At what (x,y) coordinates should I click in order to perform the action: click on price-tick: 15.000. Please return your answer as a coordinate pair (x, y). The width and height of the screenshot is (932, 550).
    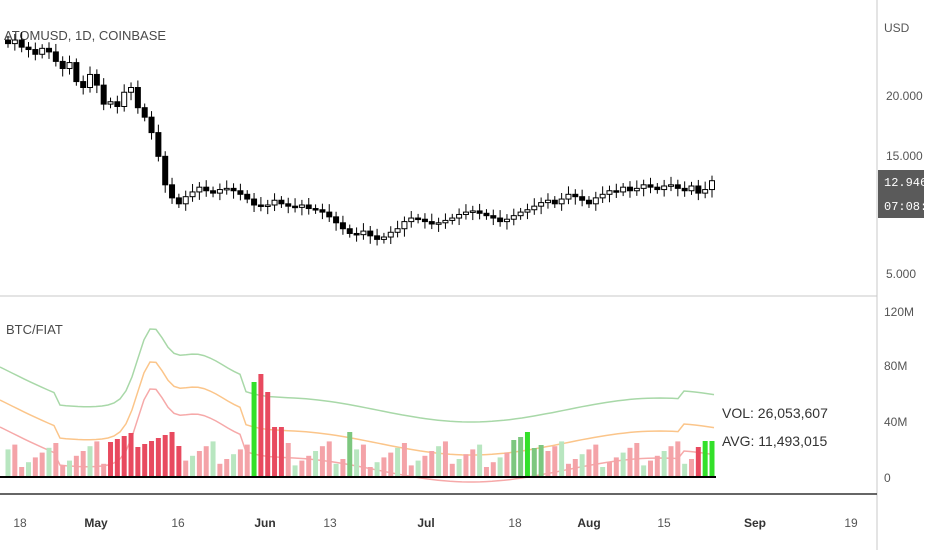
    Looking at the image, I should click on (904, 156).